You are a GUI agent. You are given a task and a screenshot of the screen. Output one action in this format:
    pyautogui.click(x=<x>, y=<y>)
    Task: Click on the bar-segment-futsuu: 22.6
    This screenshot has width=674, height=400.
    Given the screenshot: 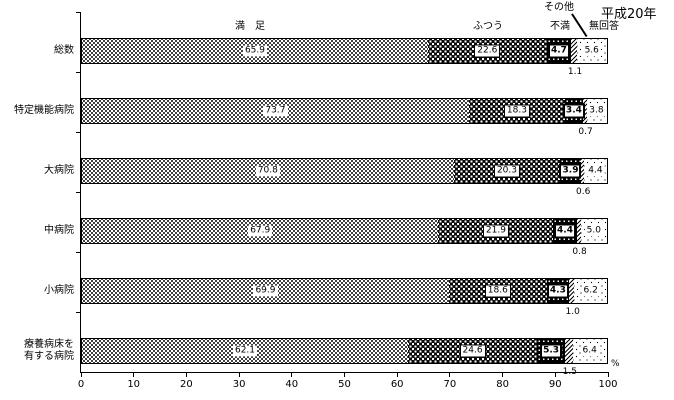 What is the action you would take?
    pyautogui.click(x=487, y=51)
    